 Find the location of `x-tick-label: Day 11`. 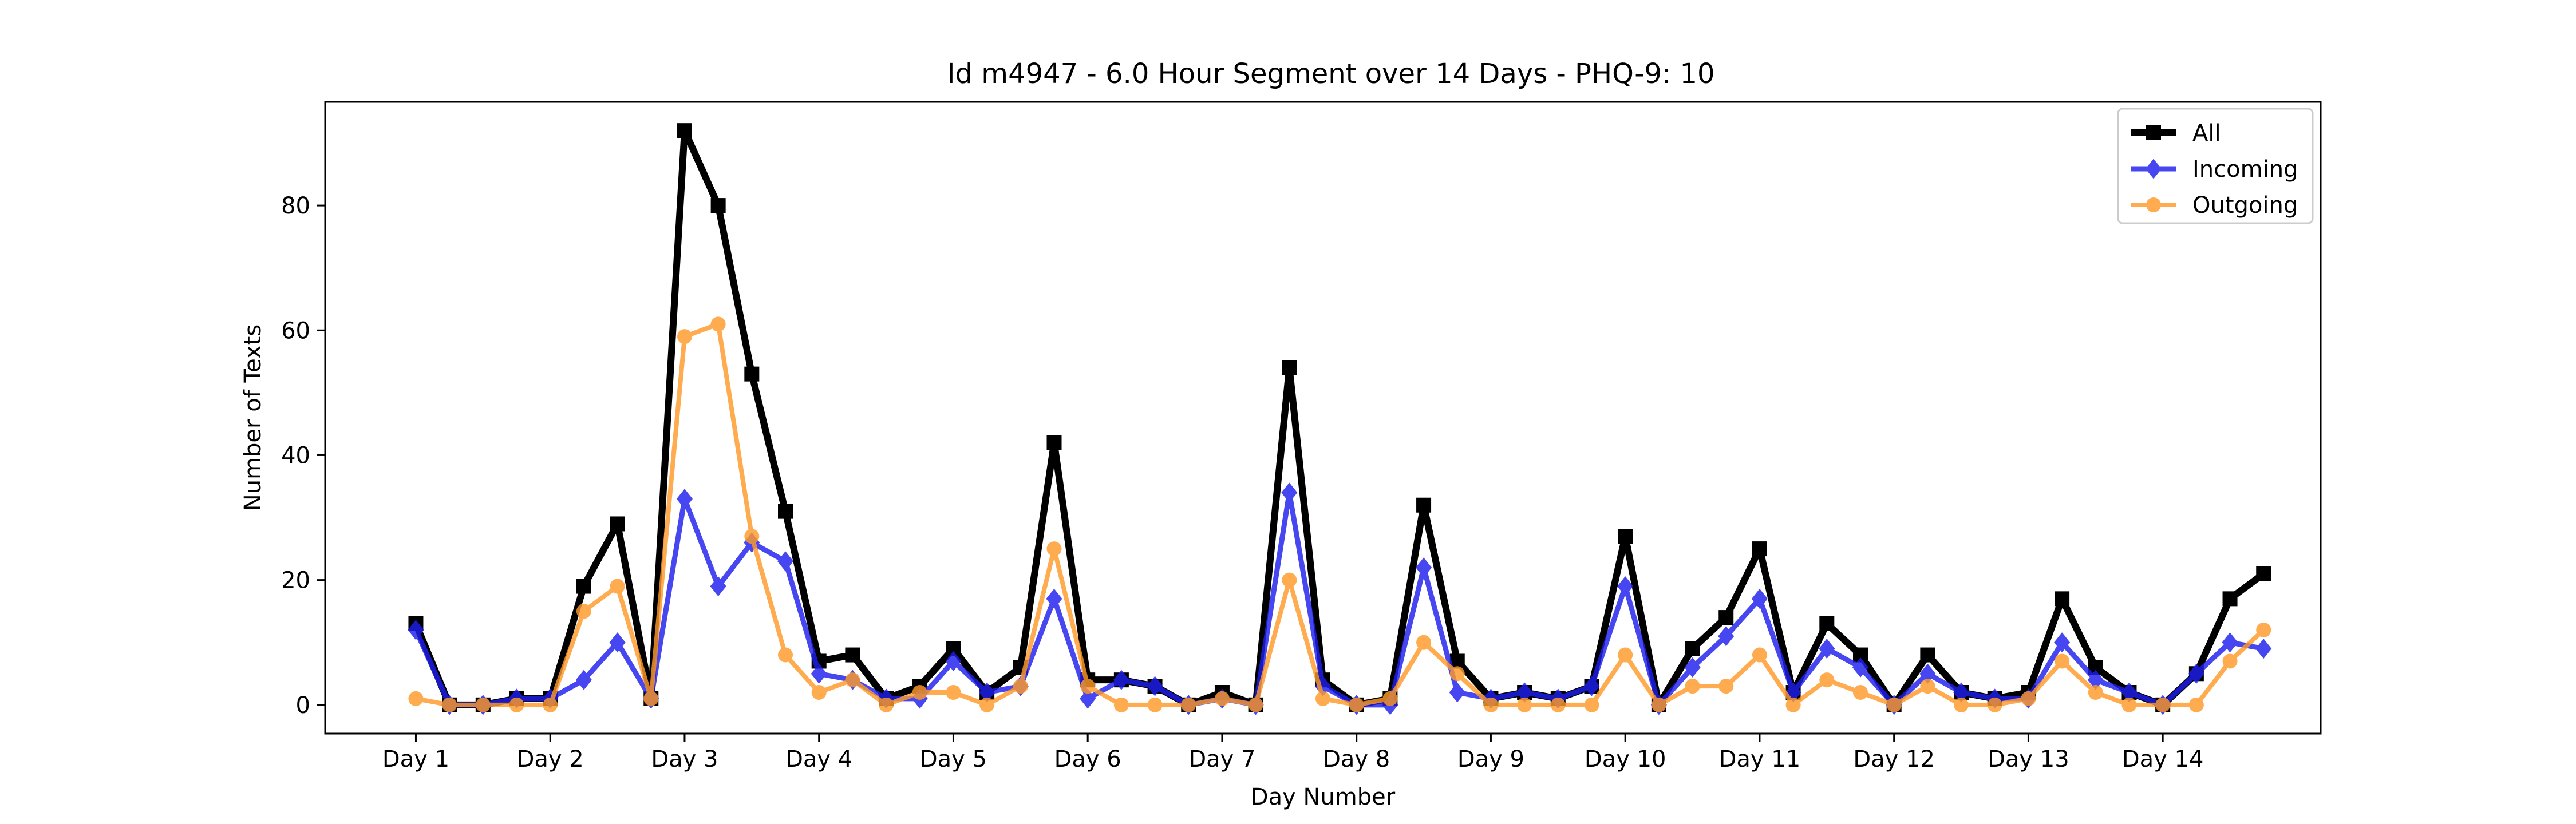

x-tick-label: Day 11 is located at coordinates (1760, 759).